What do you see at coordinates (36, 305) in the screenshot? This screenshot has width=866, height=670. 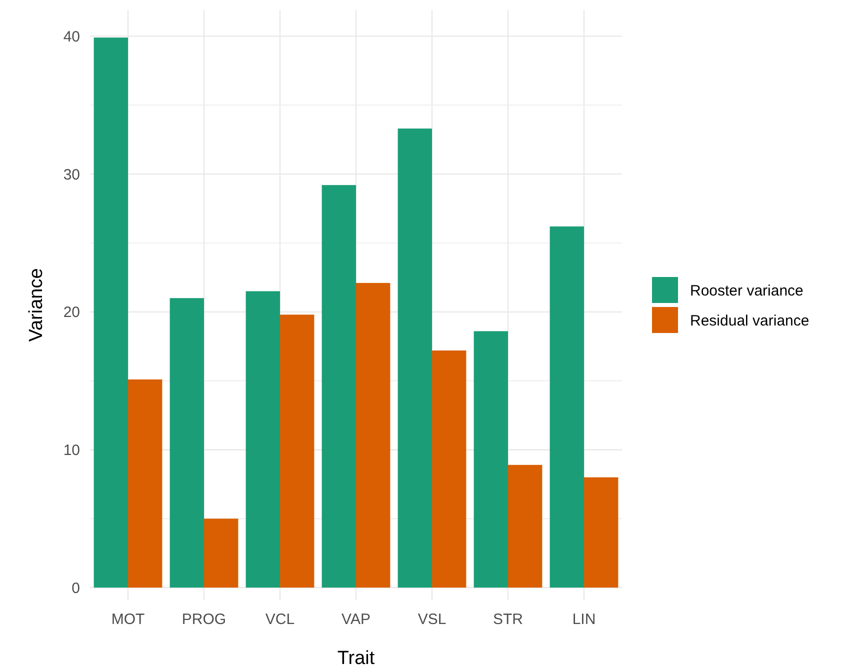 I see `y-axis-title: Variance` at bounding box center [36, 305].